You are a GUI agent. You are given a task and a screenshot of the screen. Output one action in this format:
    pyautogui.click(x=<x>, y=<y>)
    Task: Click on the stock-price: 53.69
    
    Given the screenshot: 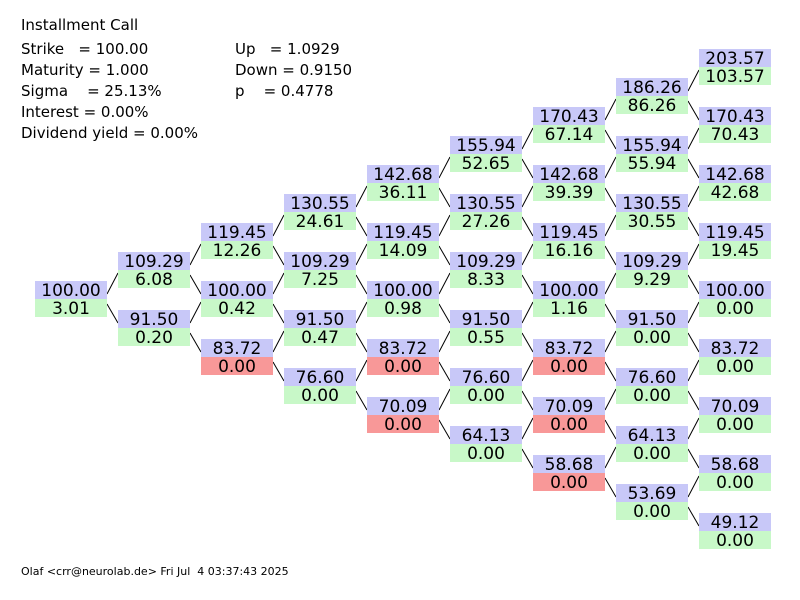 What is the action you would take?
    pyautogui.click(x=652, y=494)
    